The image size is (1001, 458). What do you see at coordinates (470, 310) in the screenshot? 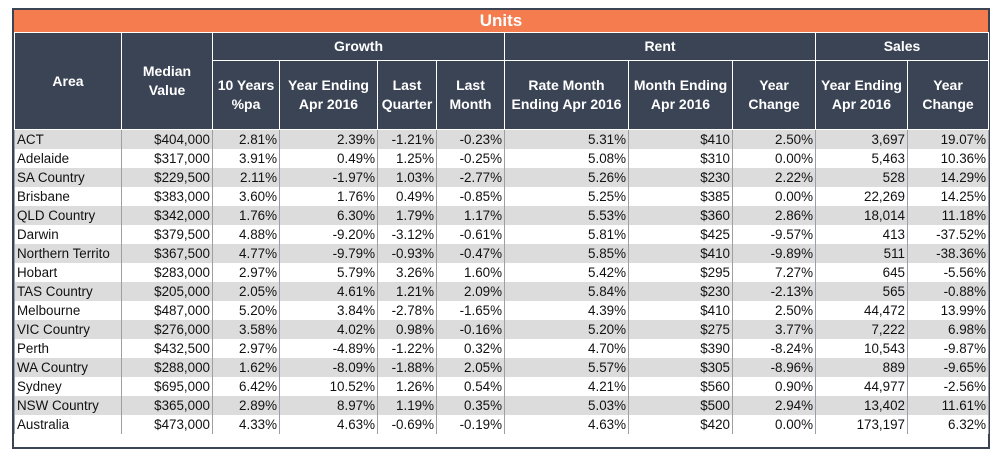
I see `cell-growth-last-month: -1.65%` at bounding box center [470, 310].